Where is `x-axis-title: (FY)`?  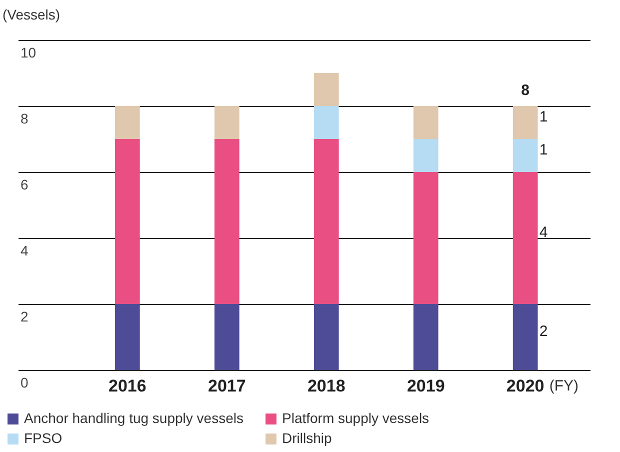 x-axis-title: (FY) is located at coordinates (563, 386).